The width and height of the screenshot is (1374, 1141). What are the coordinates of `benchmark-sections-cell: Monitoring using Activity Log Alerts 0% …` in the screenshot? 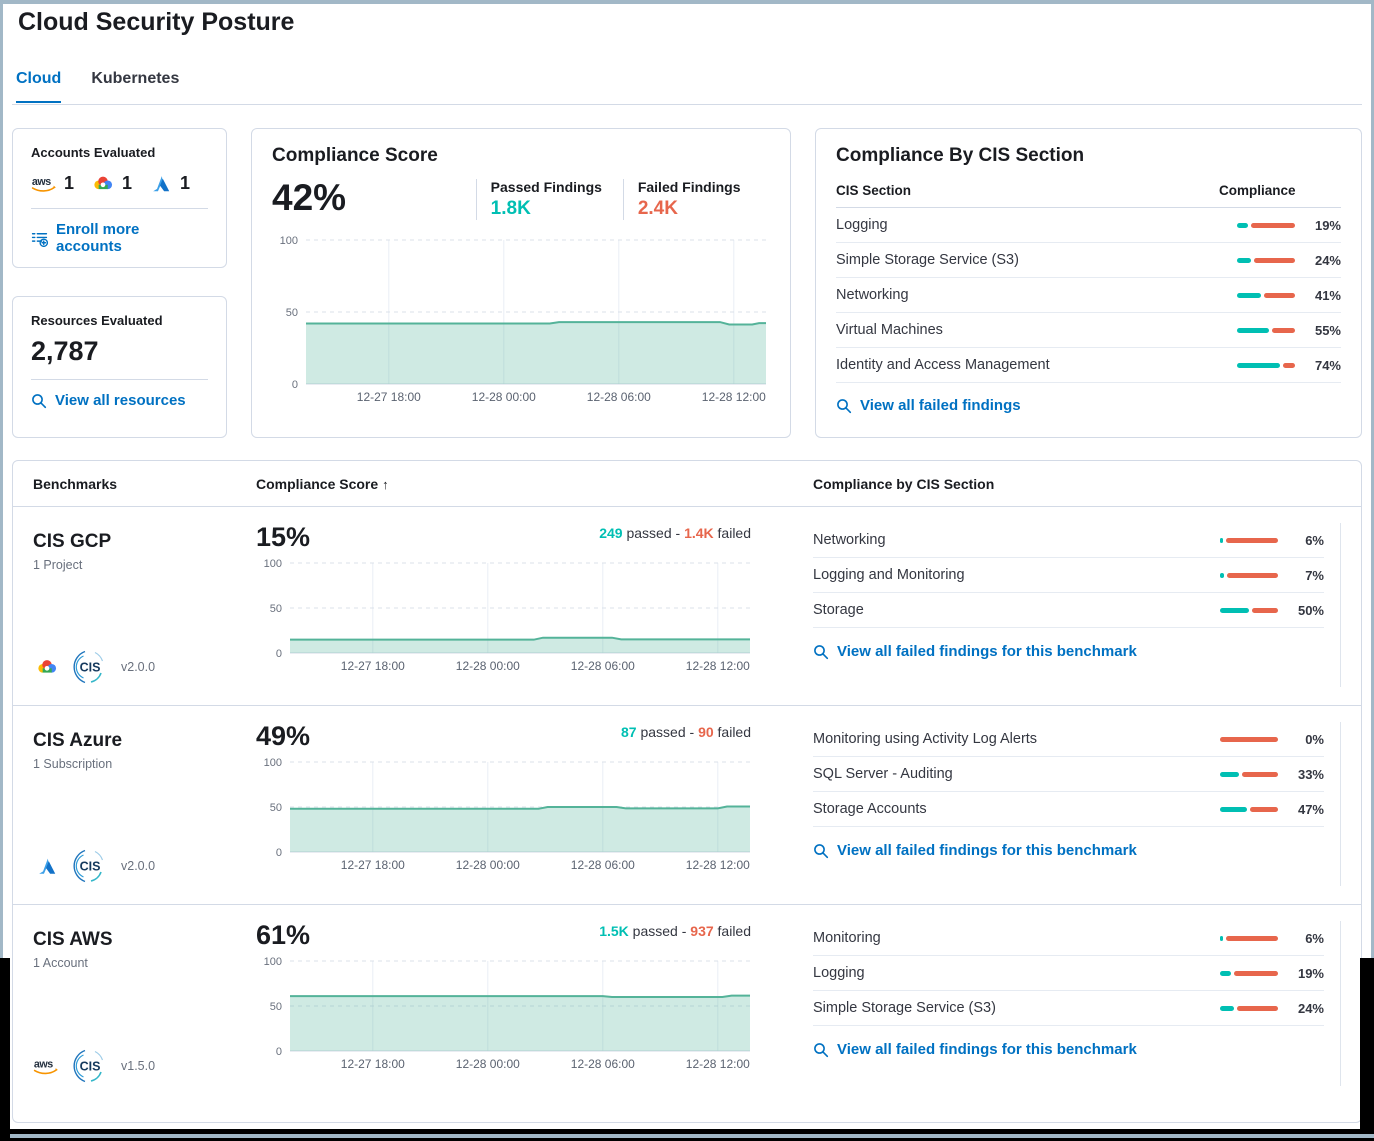 It's located at (1077, 804).